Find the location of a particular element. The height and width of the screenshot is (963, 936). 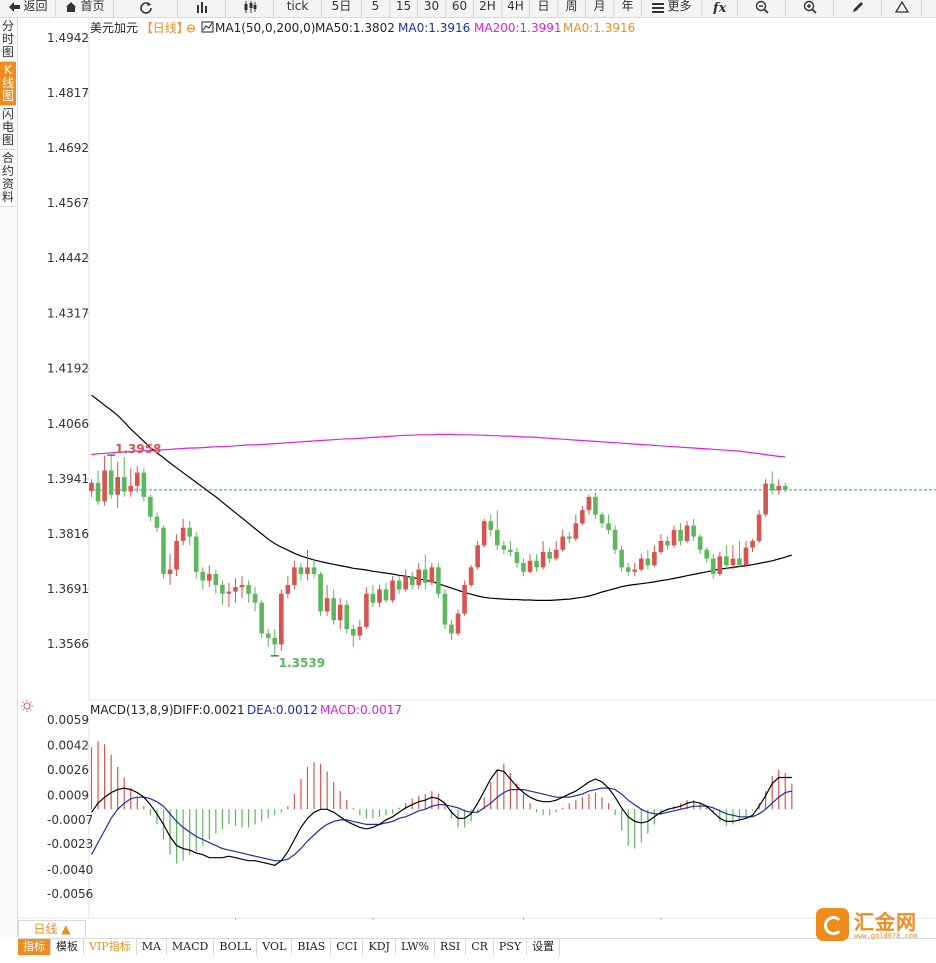

indicator-tab-7: BIAS is located at coordinates (312, 947).